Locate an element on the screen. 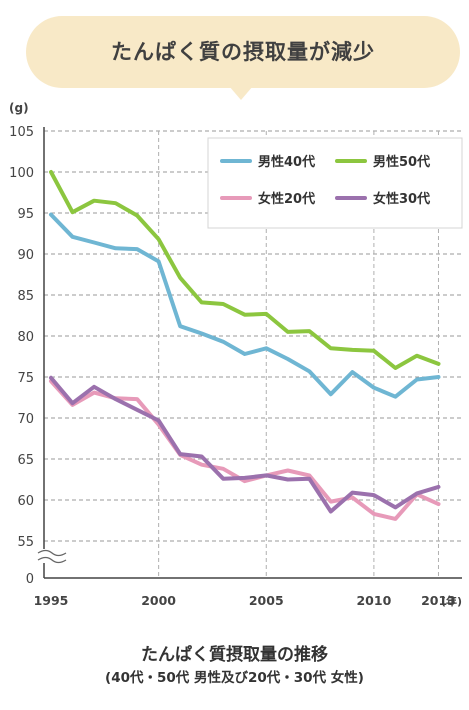  x-tick-label: 2010 is located at coordinates (373, 600).